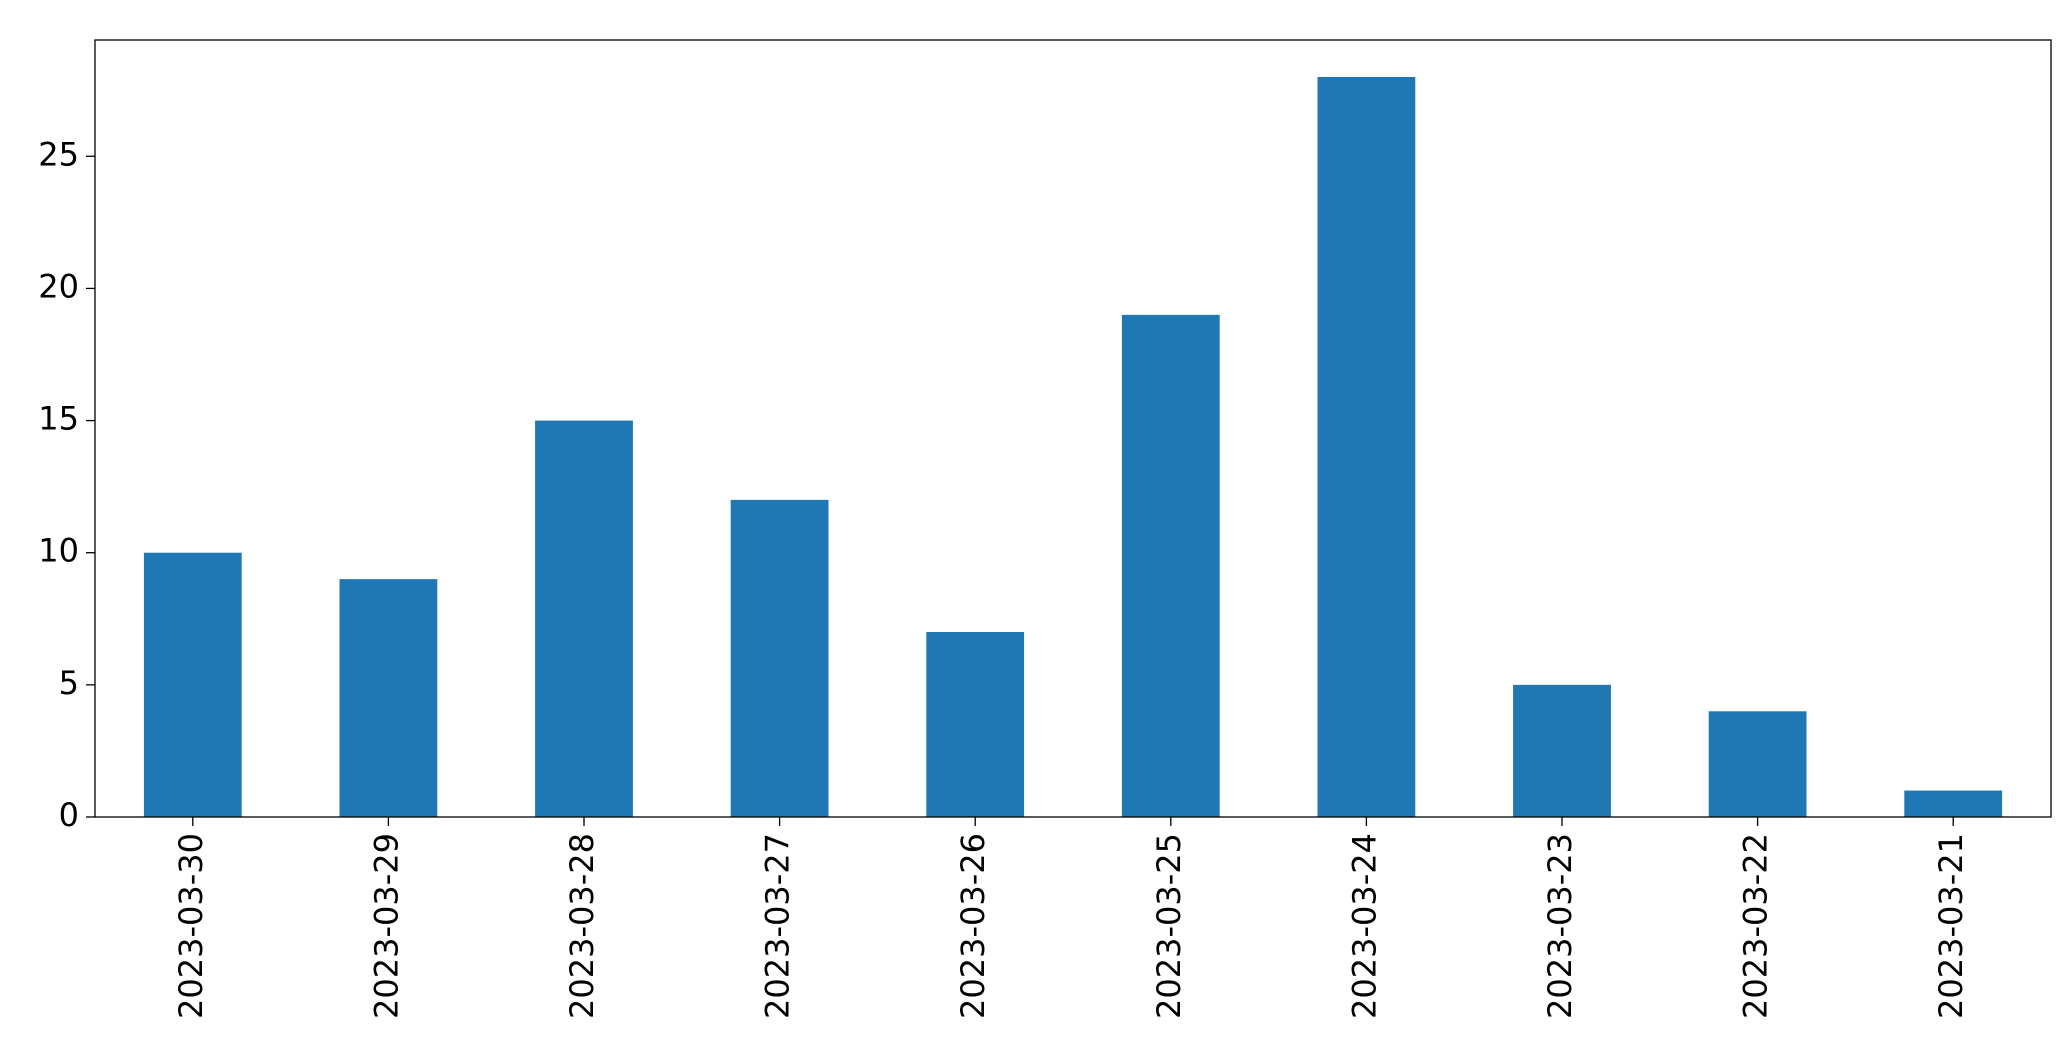  Describe the element at coordinates (58, 551) in the screenshot. I see `y-tick-label: 10` at that location.